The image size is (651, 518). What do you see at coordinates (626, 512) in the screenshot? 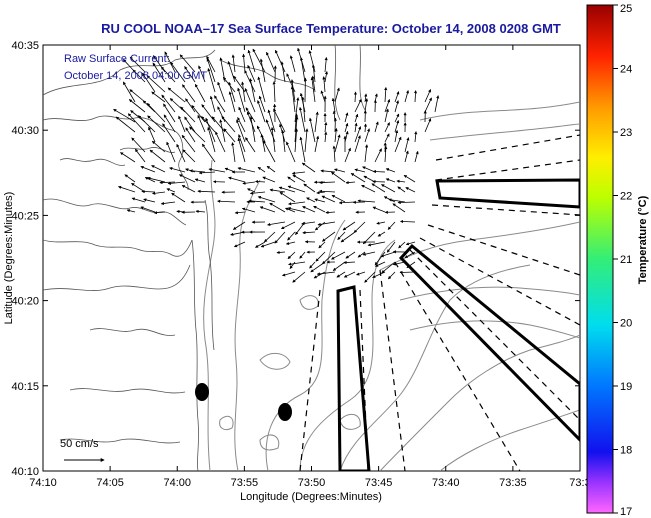
I see `colorbar-tick-label: 17` at bounding box center [626, 512].